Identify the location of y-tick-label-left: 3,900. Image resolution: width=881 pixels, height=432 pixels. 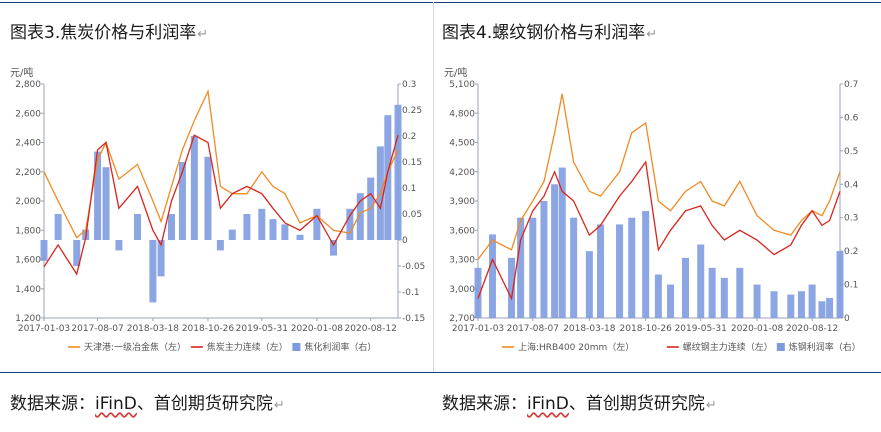
(462, 202).